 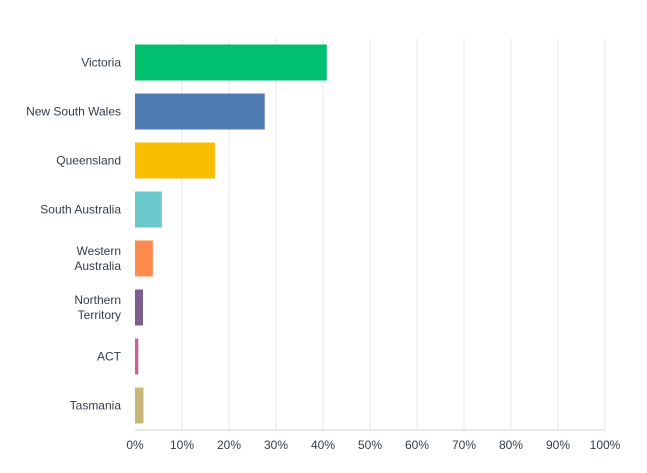 I want to click on x-tick-label: 80%, so click(x=511, y=445).